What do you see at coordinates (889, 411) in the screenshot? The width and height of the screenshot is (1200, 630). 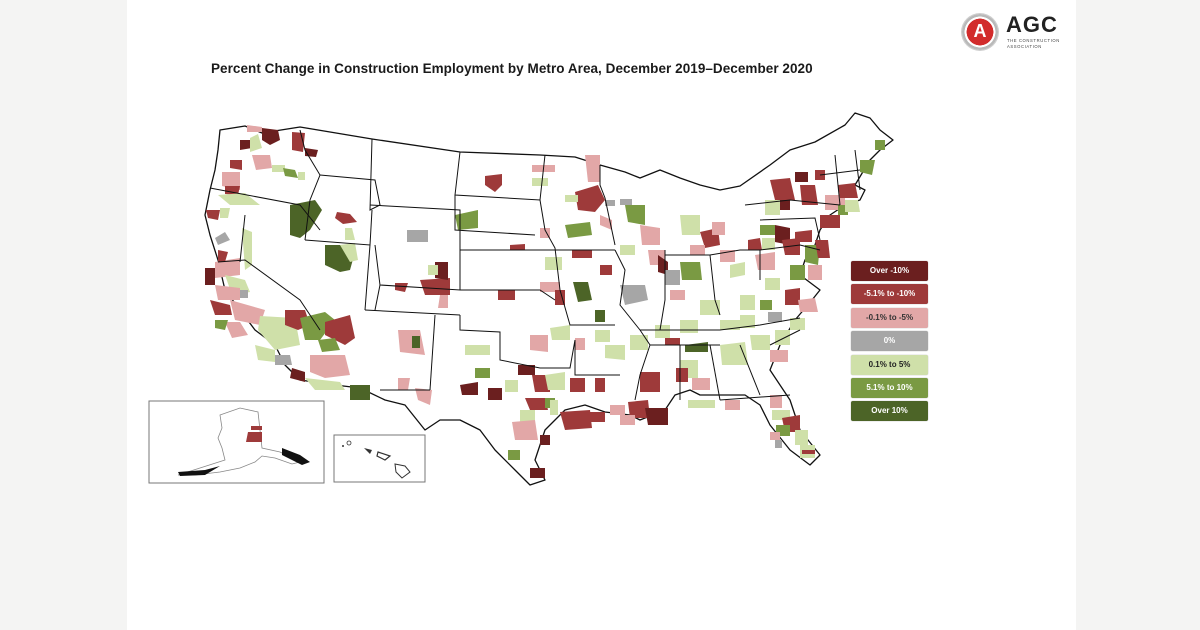 I see `legend-item-over-10: Over 10%` at bounding box center [889, 411].